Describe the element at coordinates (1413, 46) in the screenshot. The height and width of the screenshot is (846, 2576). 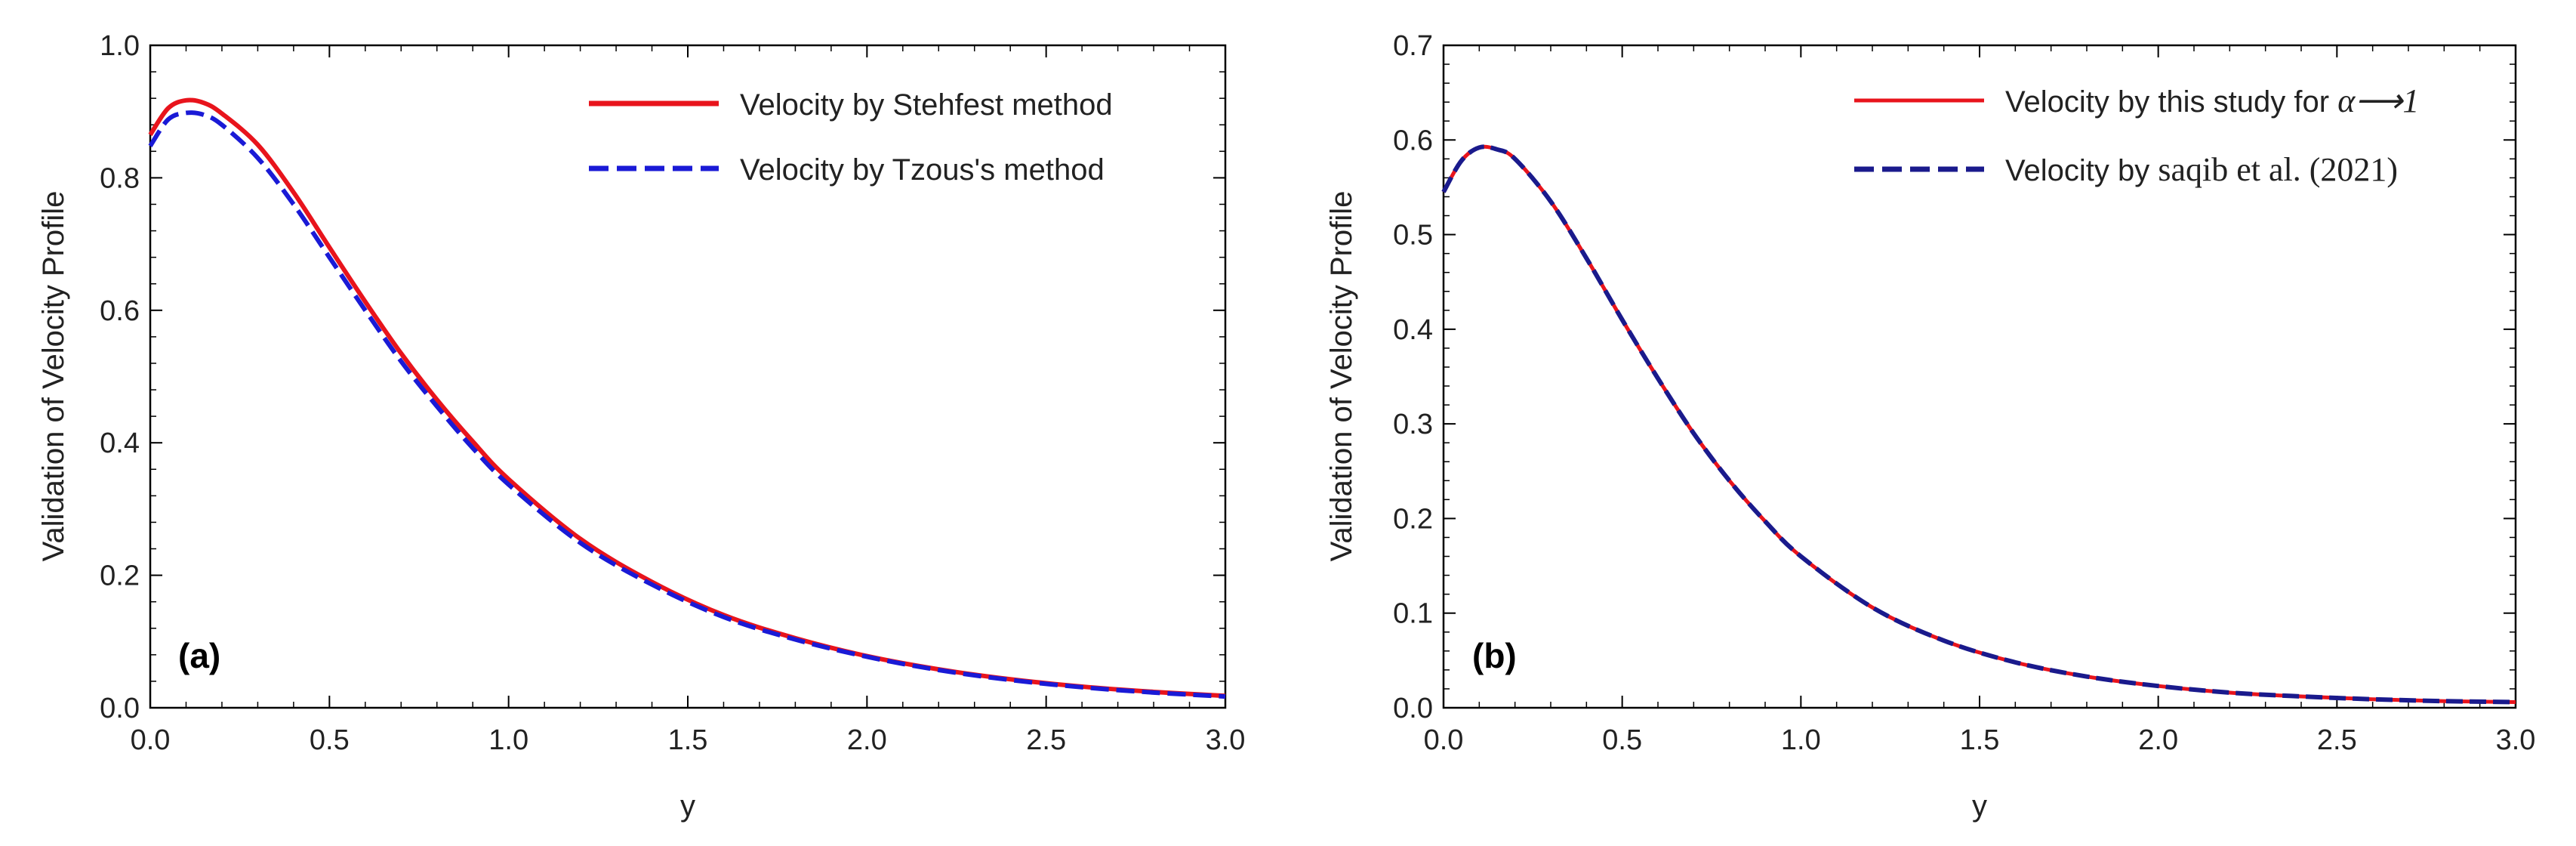
I see `y-tick-label: 0.7` at that location.